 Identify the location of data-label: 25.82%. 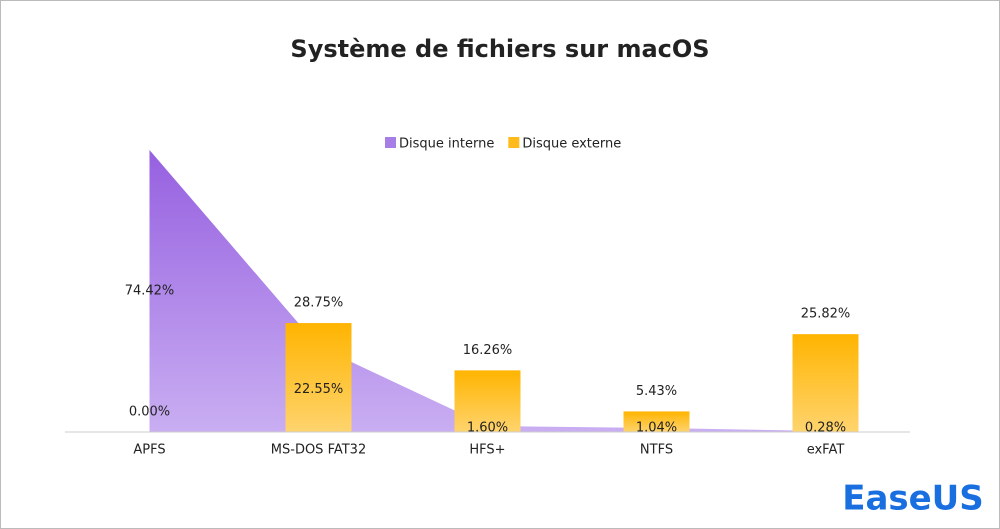
(826, 314).